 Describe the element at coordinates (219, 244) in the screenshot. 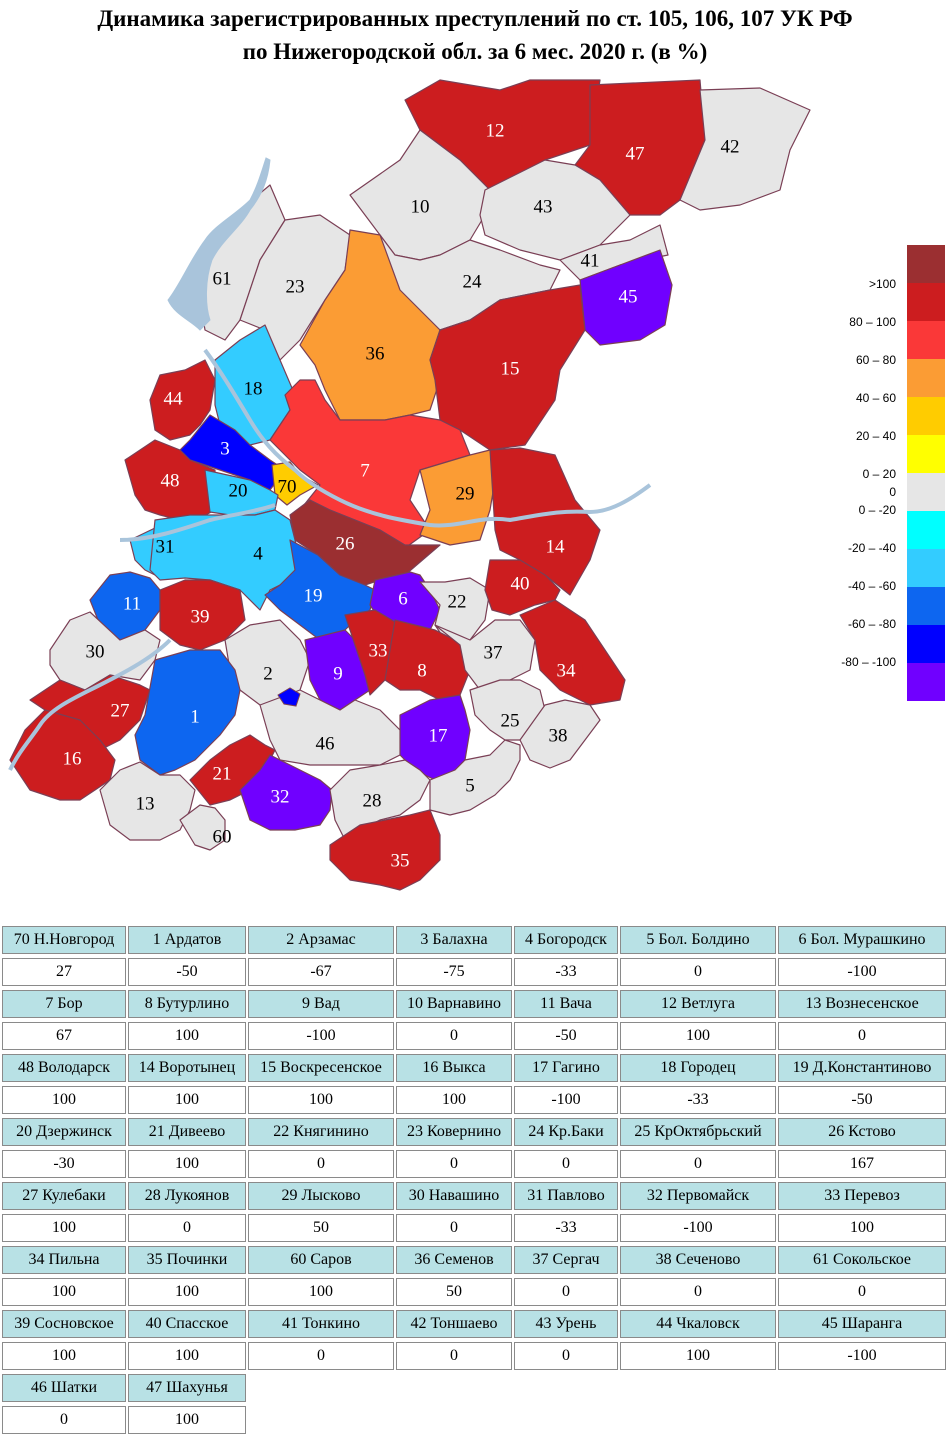

I see `reservoir` at that location.